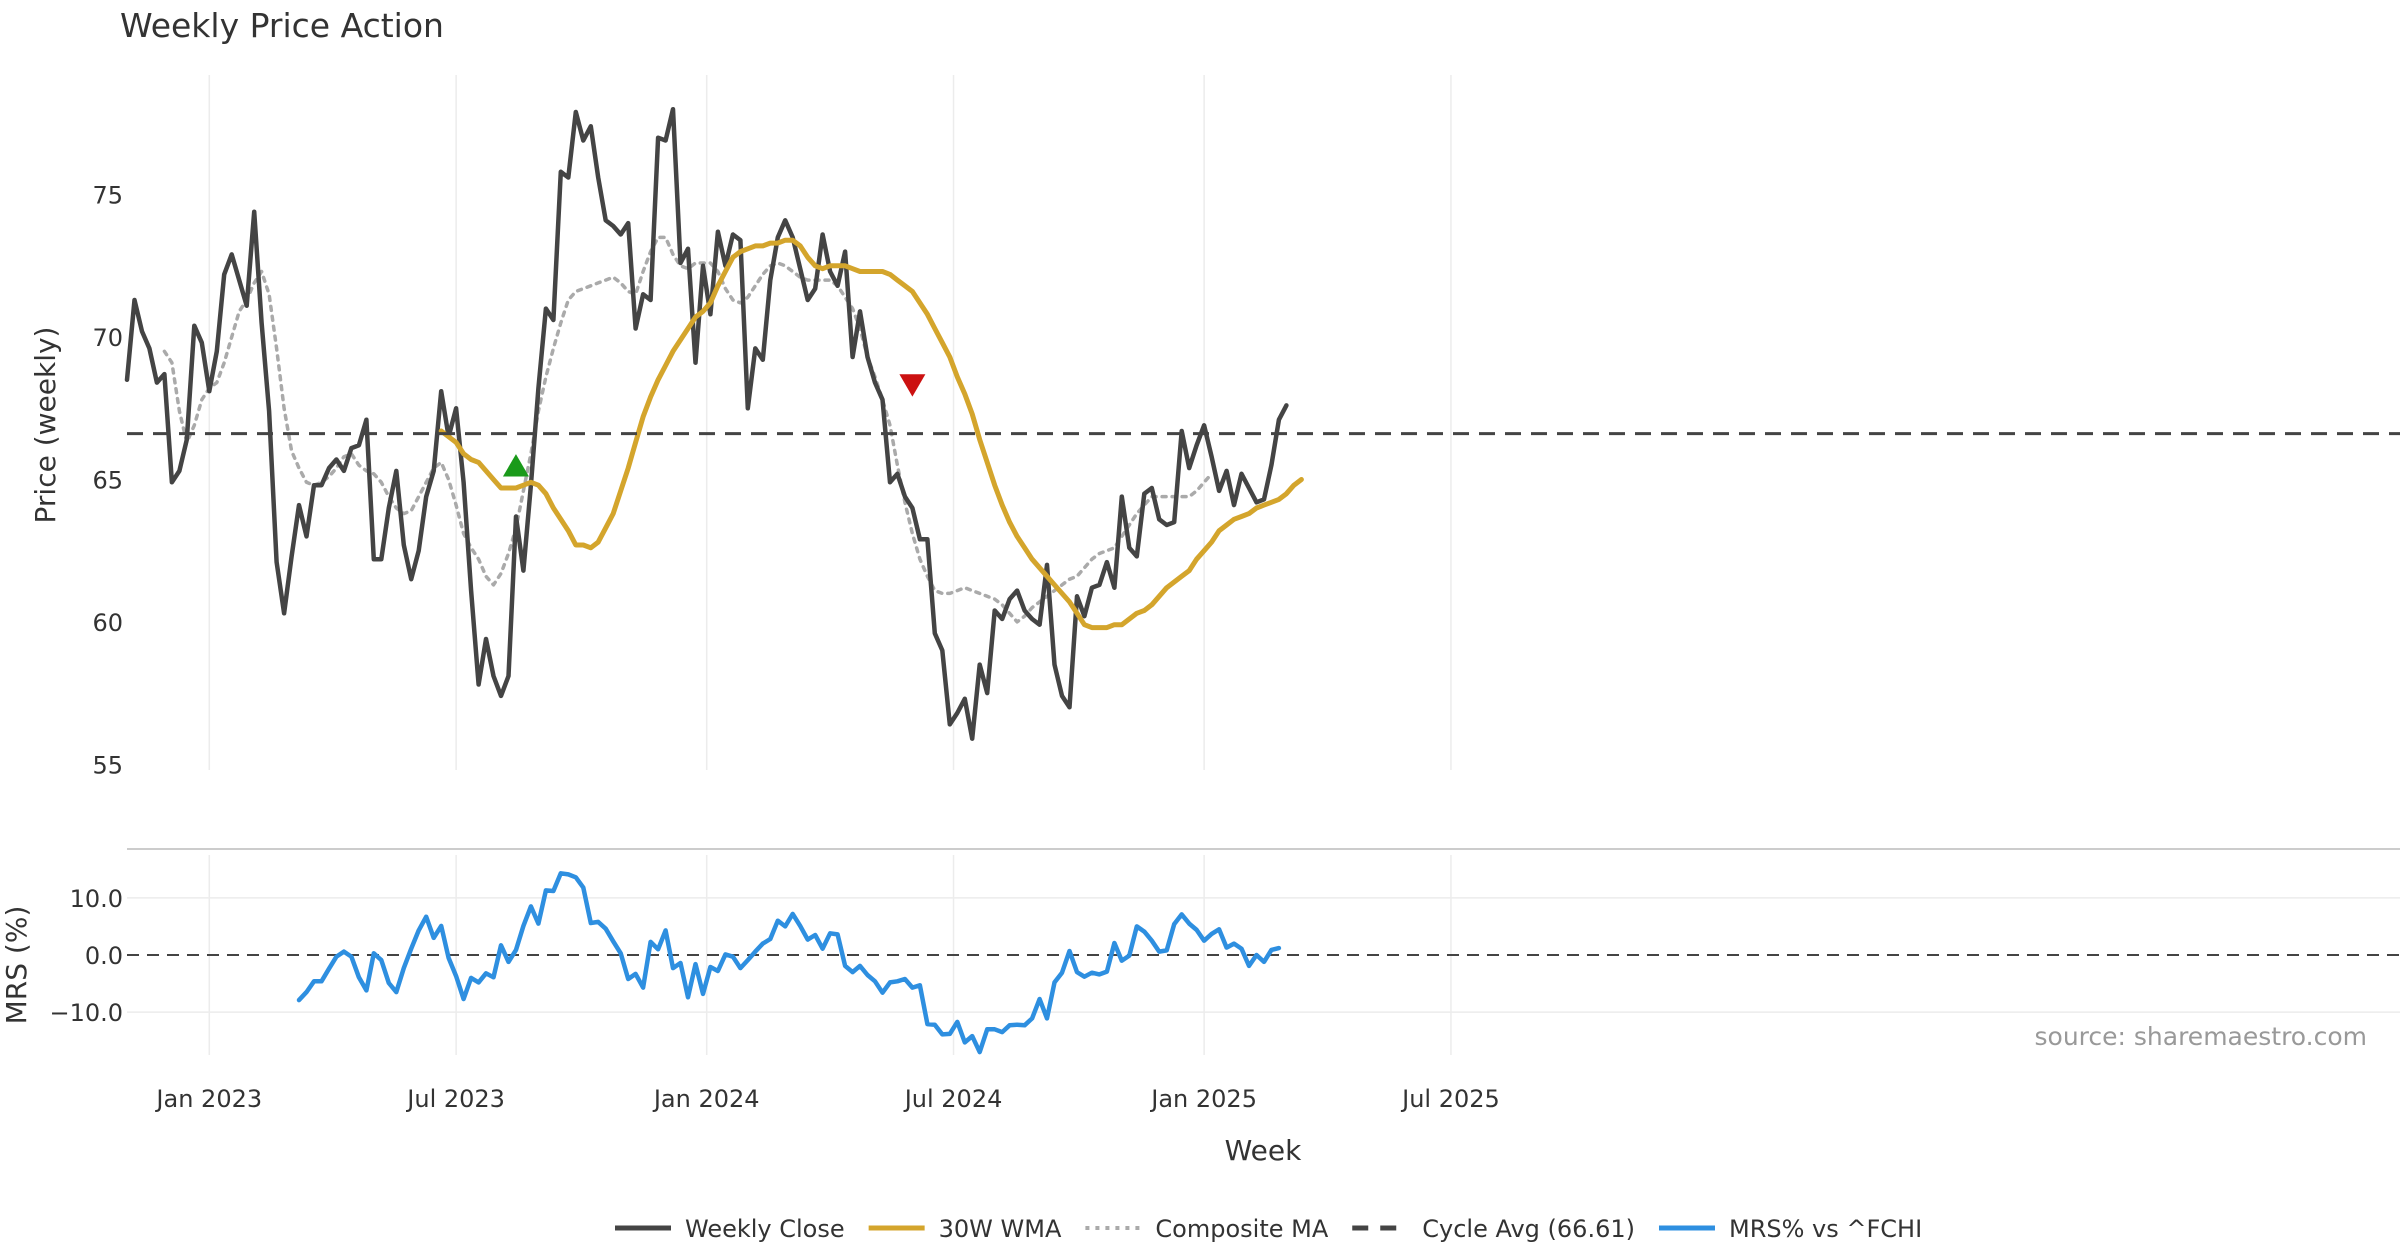 The height and width of the screenshot is (1260, 2400). Describe the element at coordinates (1450, 1099) in the screenshot. I see `x-tick-label: Jul 2025` at that location.